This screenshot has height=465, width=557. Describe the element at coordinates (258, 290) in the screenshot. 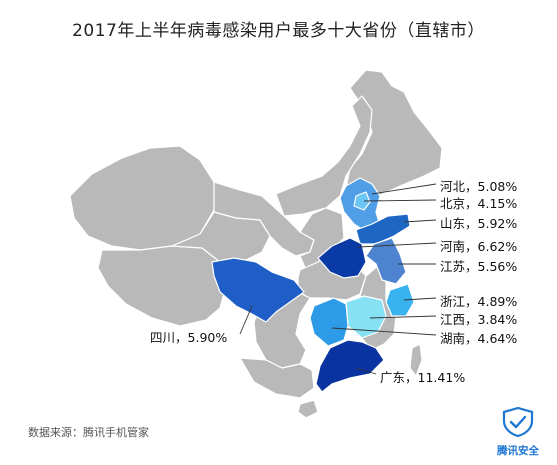

I see `region-sichuan` at that location.